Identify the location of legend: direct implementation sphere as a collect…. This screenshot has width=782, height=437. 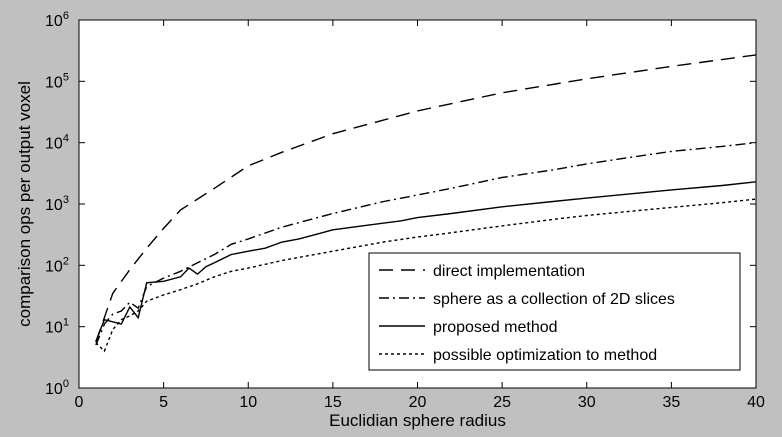
(554, 311).